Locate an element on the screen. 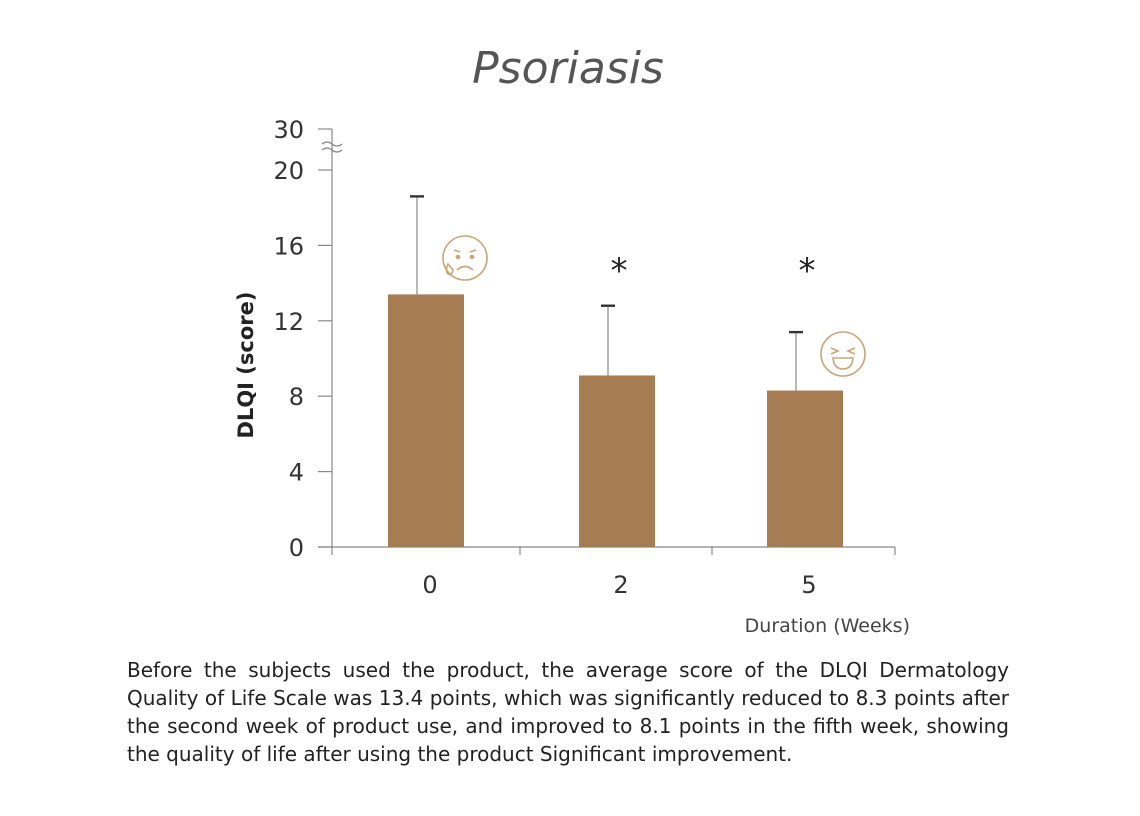 Image resolution: width=1140 pixels, height=816 pixels. axis-break-icon is located at coordinates (332, 147).